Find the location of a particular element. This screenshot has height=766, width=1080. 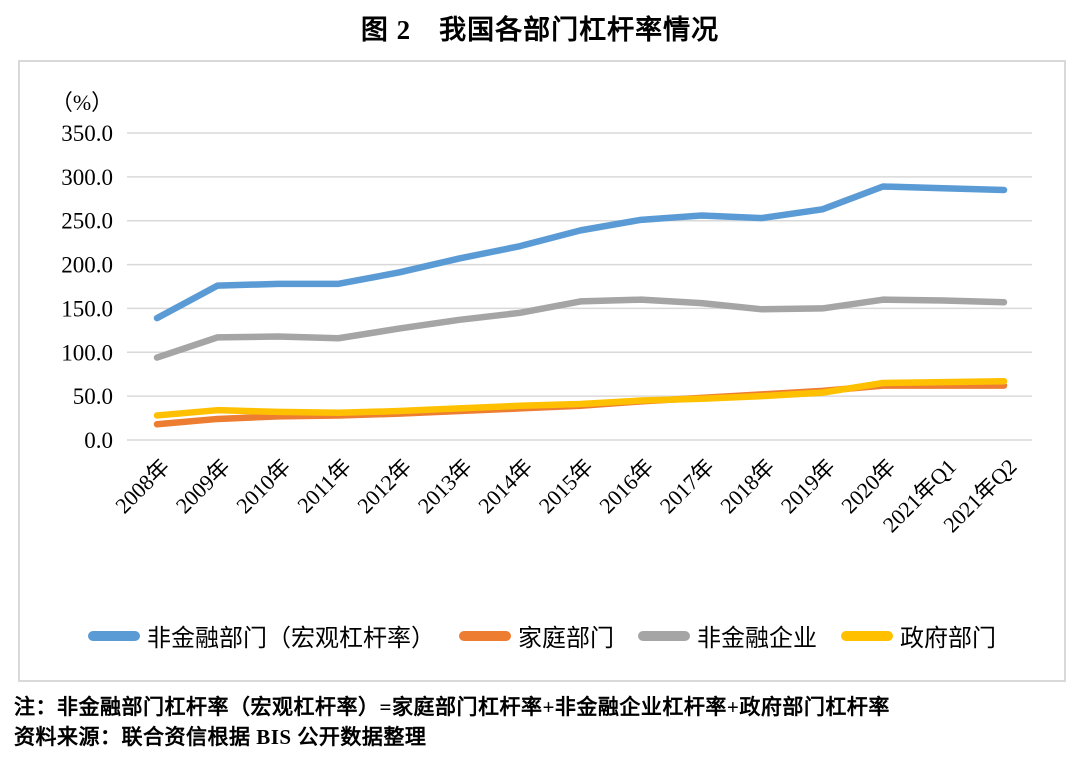

note-source: 资料来源：联合资信根据 BIS 公开数据整理 is located at coordinates (220, 737).